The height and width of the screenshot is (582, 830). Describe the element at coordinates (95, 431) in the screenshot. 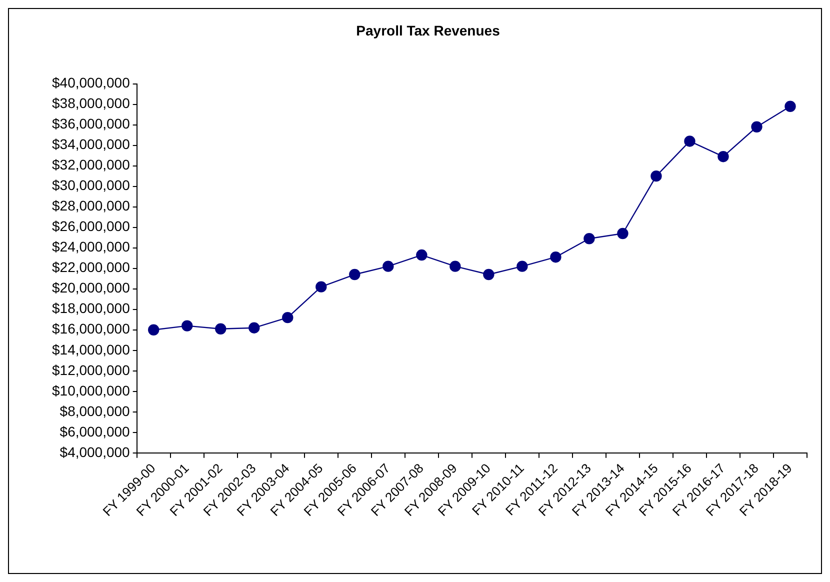

I see `y-tick-label: $6,000,000` at that location.